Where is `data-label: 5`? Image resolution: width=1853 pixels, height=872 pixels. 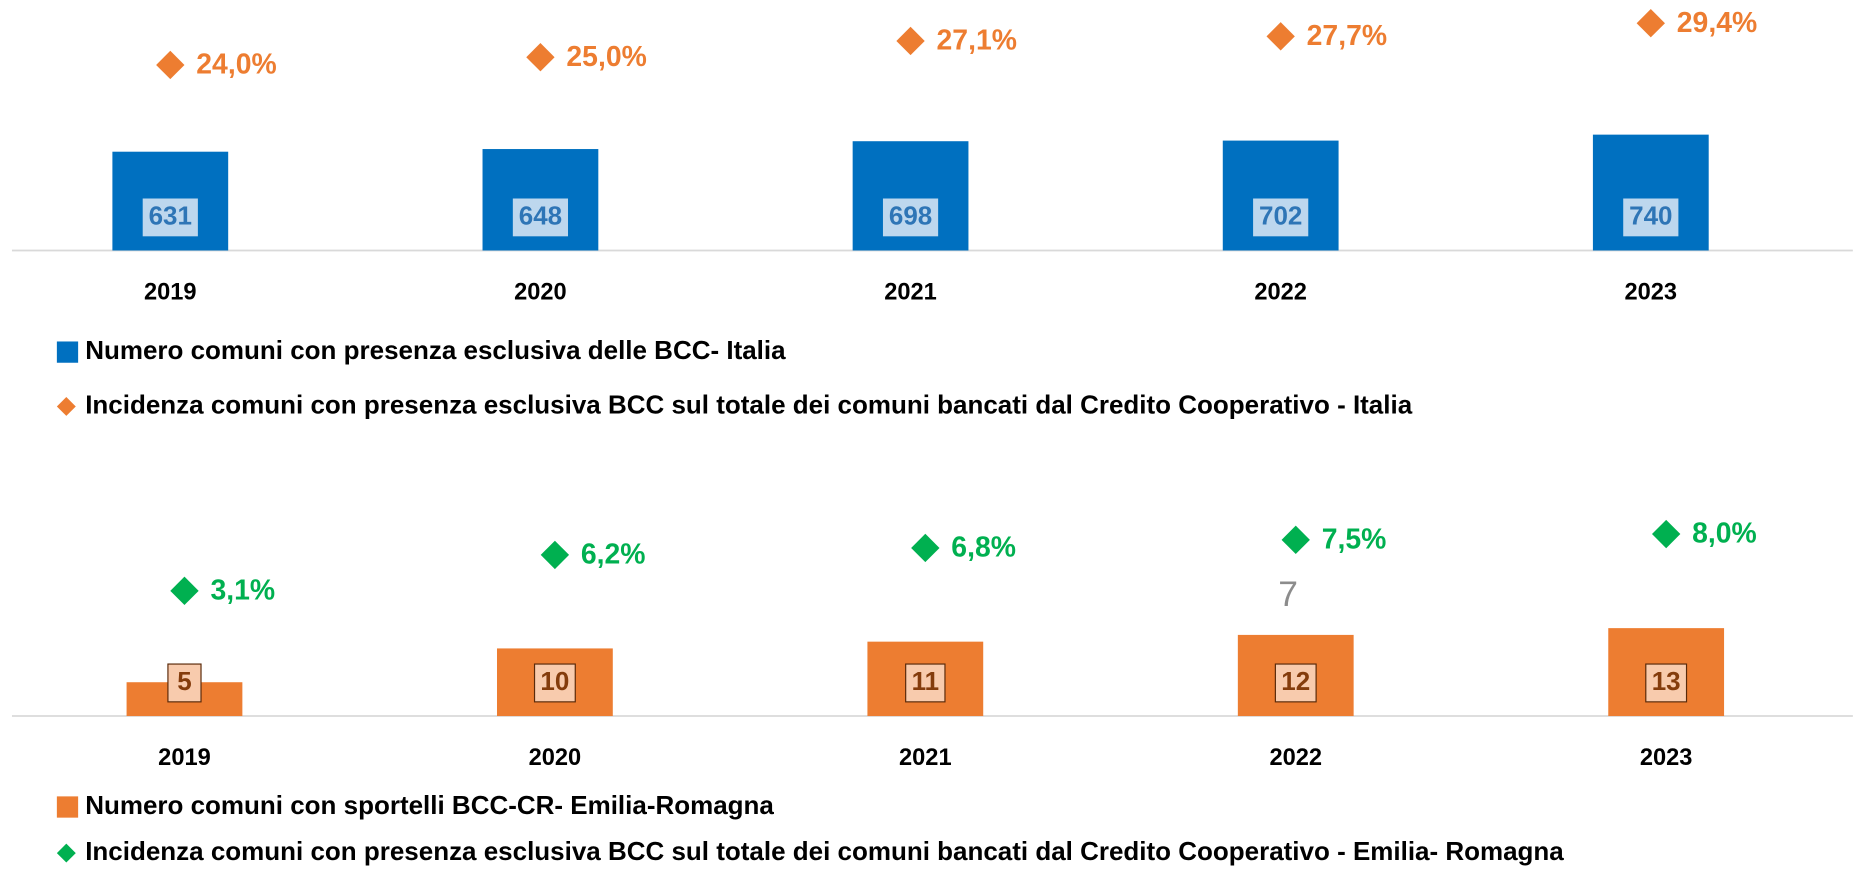
data-label: 5 is located at coordinates (184, 681).